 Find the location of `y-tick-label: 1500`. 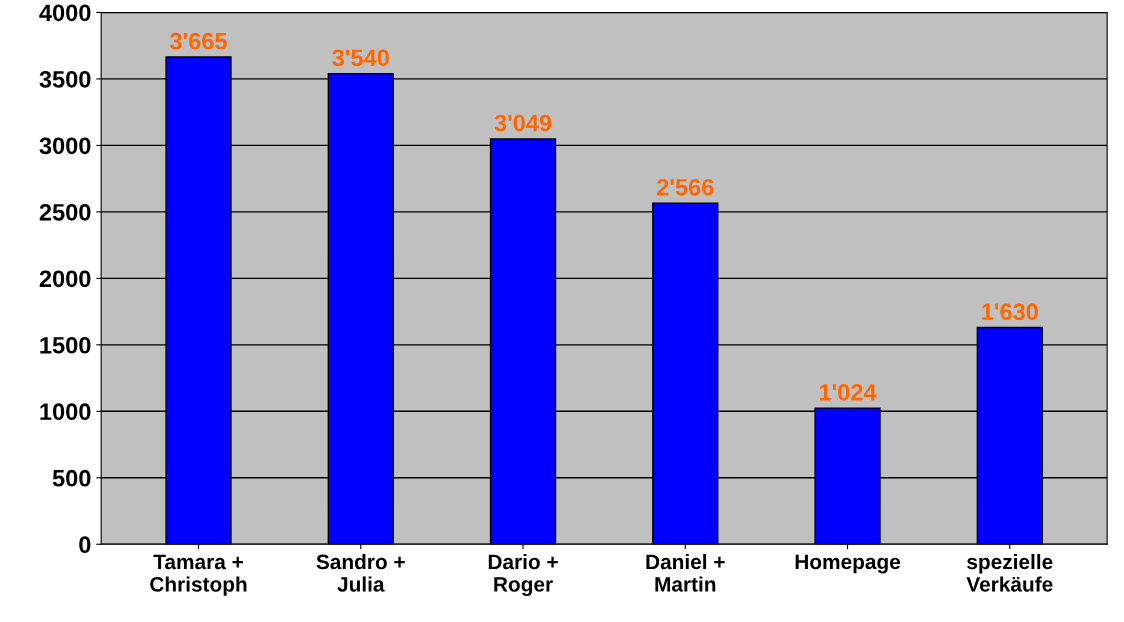

y-tick-label: 1500 is located at coordinates (65, 345).